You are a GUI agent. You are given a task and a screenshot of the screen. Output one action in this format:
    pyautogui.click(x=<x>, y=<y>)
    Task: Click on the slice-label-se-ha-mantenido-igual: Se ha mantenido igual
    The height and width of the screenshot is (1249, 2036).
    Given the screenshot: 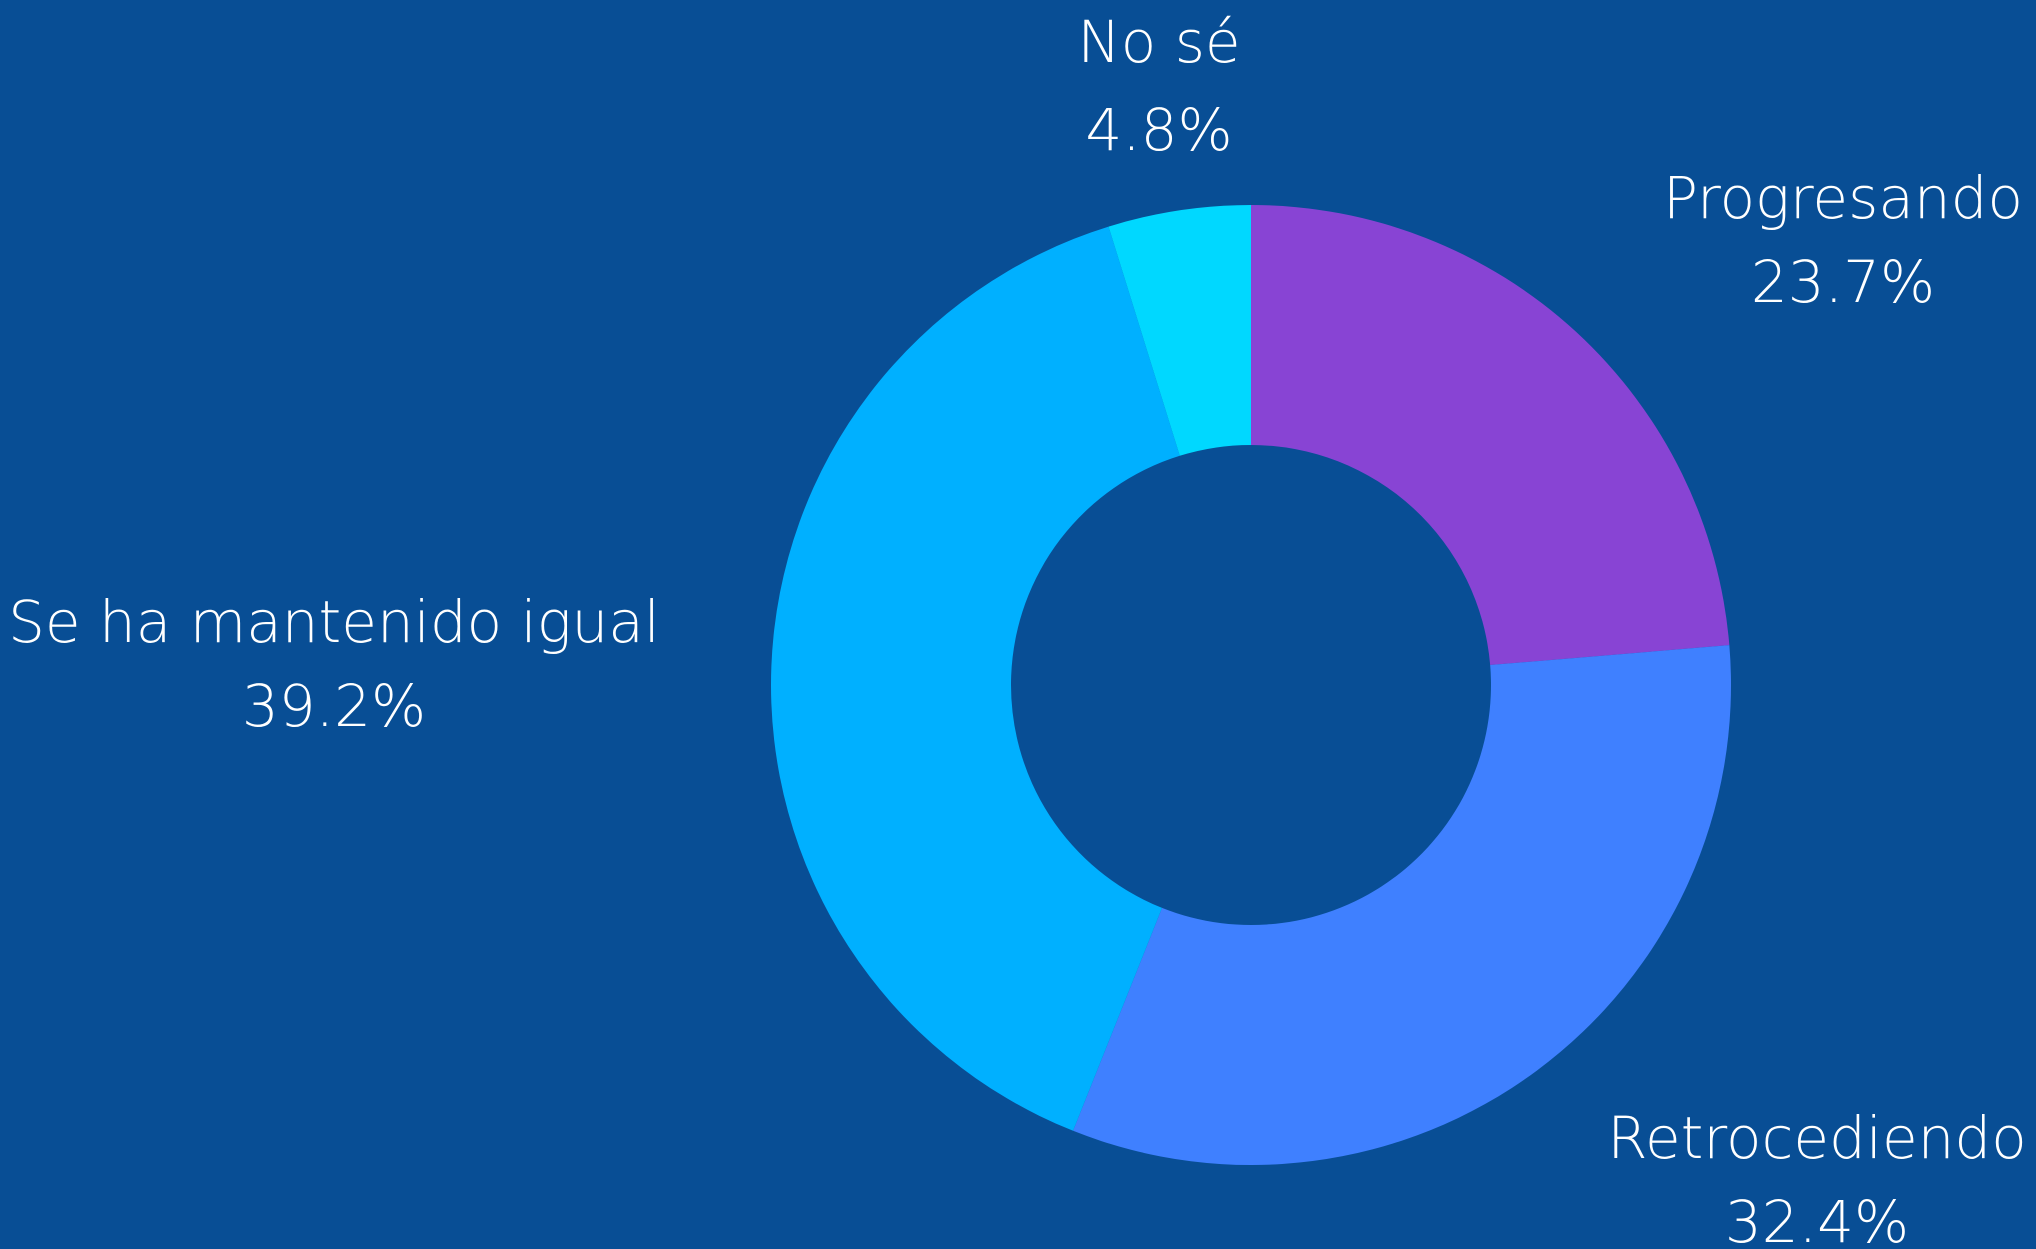 What is the action you would take?
    pyautogui.click(x=334, y=622)
    